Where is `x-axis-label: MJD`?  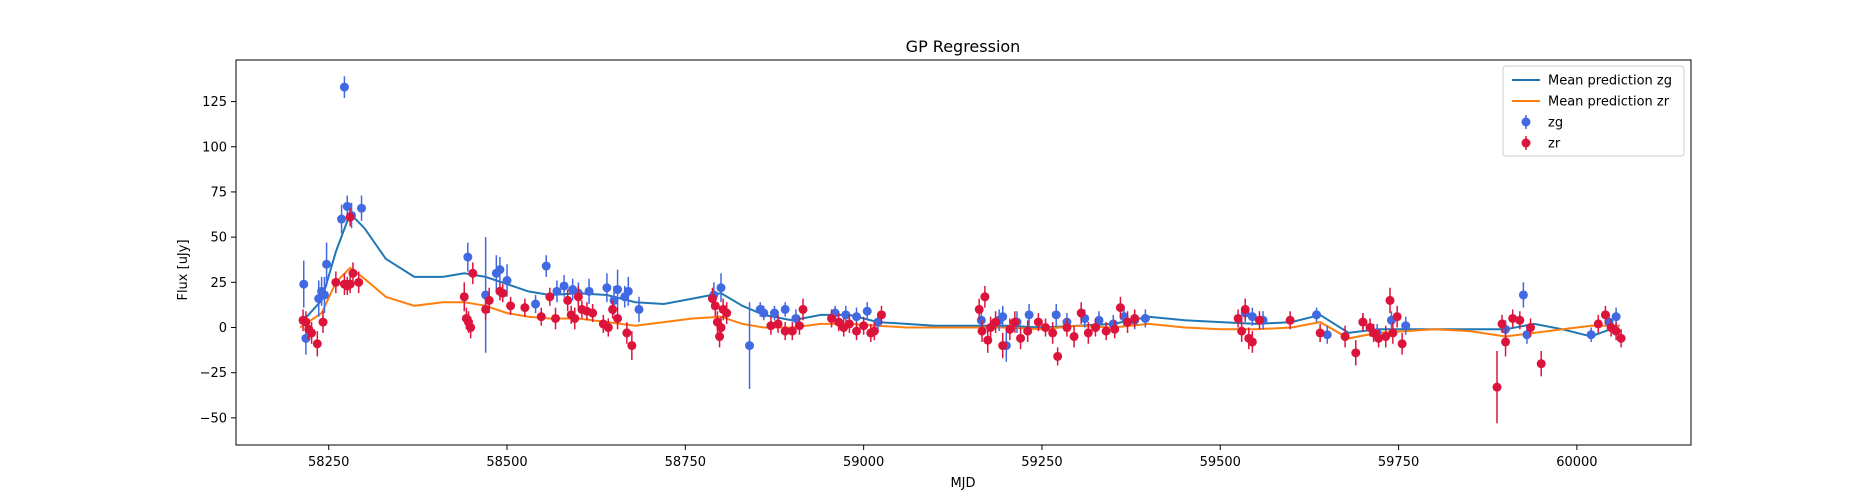
x-axis-label: MJD is located at coordinates (962, 483).